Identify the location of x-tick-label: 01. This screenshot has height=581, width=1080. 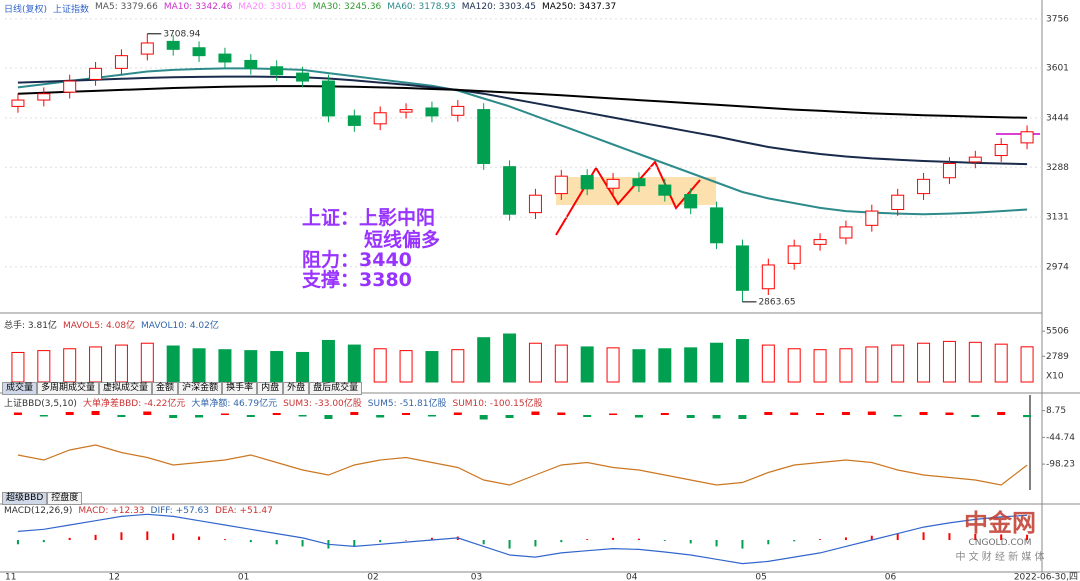
(243, 577).